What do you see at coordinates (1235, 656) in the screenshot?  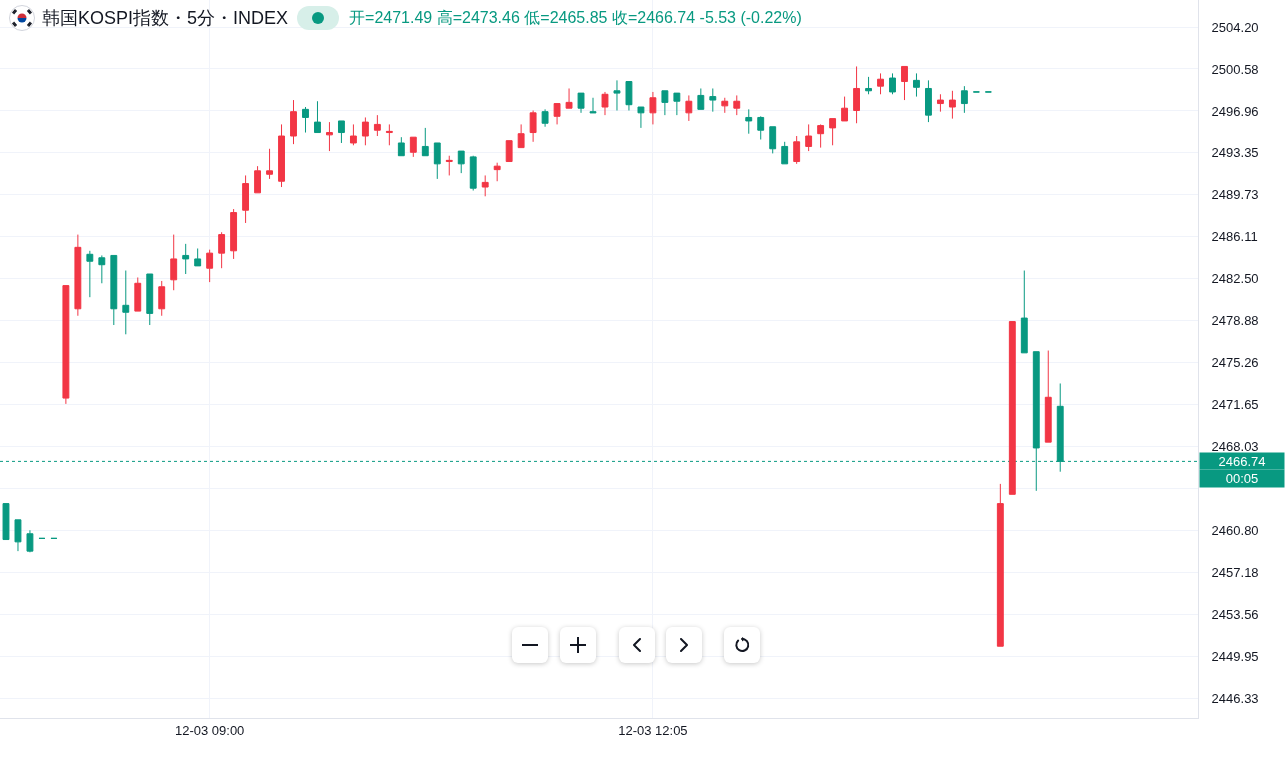 I see `y-tick-label: 2449.95` at bounding box center [1235, 656].